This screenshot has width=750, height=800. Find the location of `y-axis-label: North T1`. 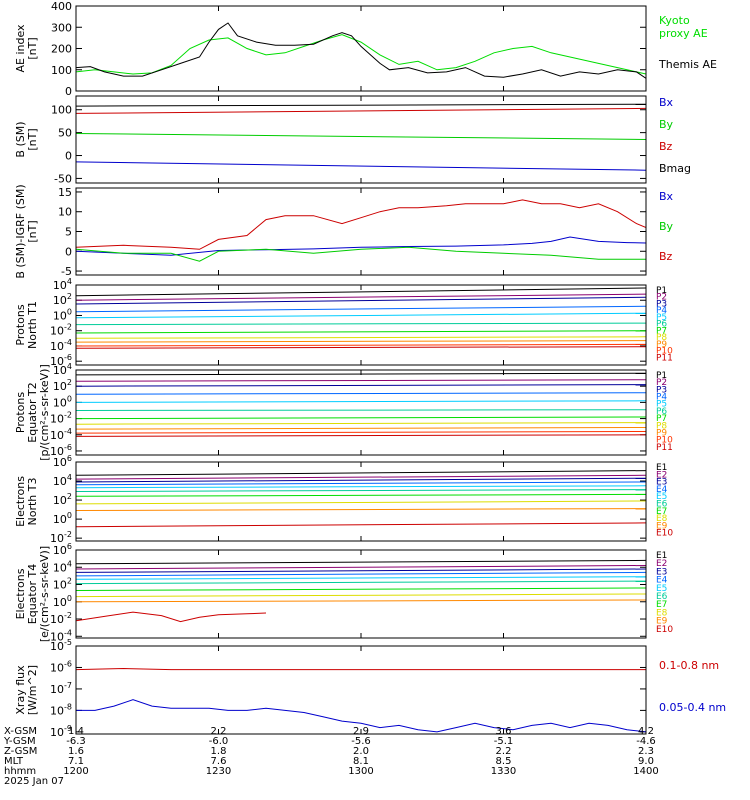

y-axis-label: North T1 is located at coordinates (32, 325).